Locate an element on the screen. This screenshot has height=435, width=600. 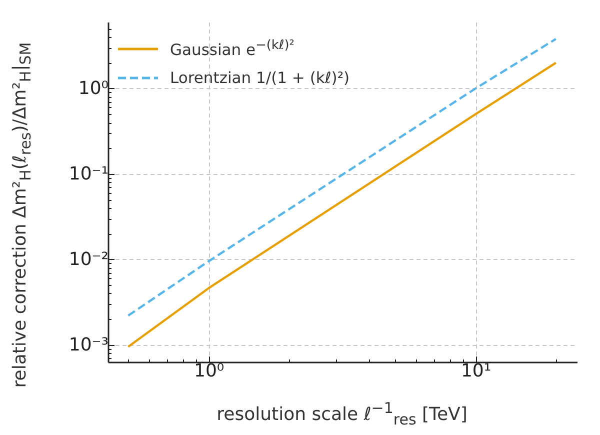
x-tick-label: 10¹ is located at coordinates (476, 371).